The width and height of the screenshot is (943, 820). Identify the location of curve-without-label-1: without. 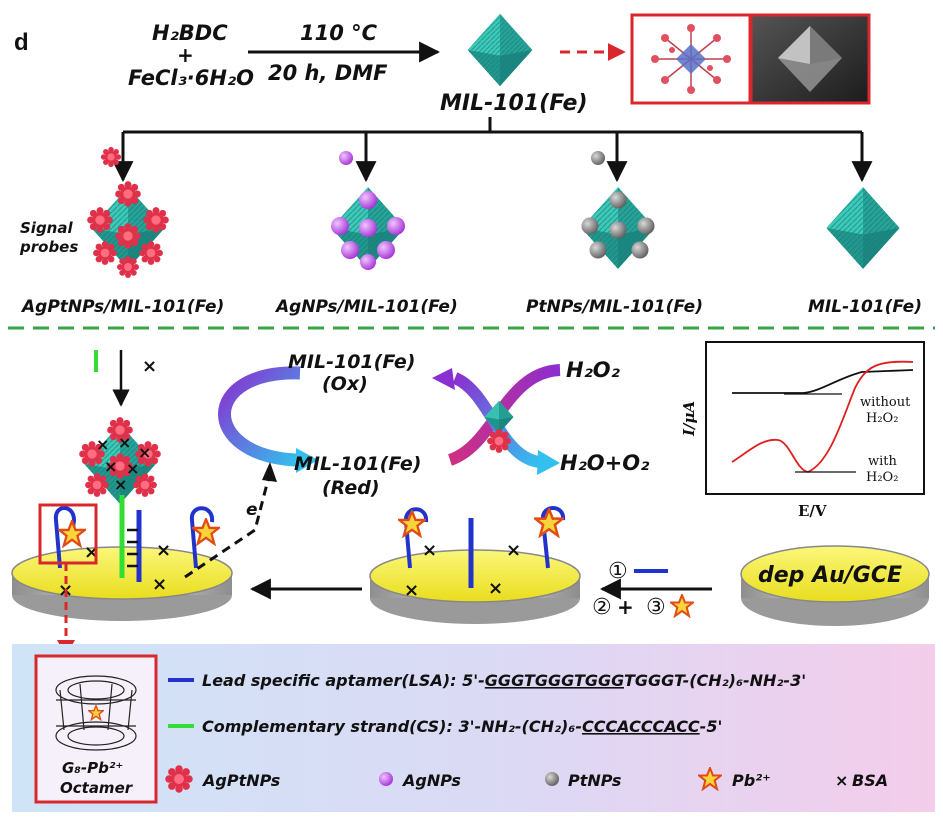
(885, 402).